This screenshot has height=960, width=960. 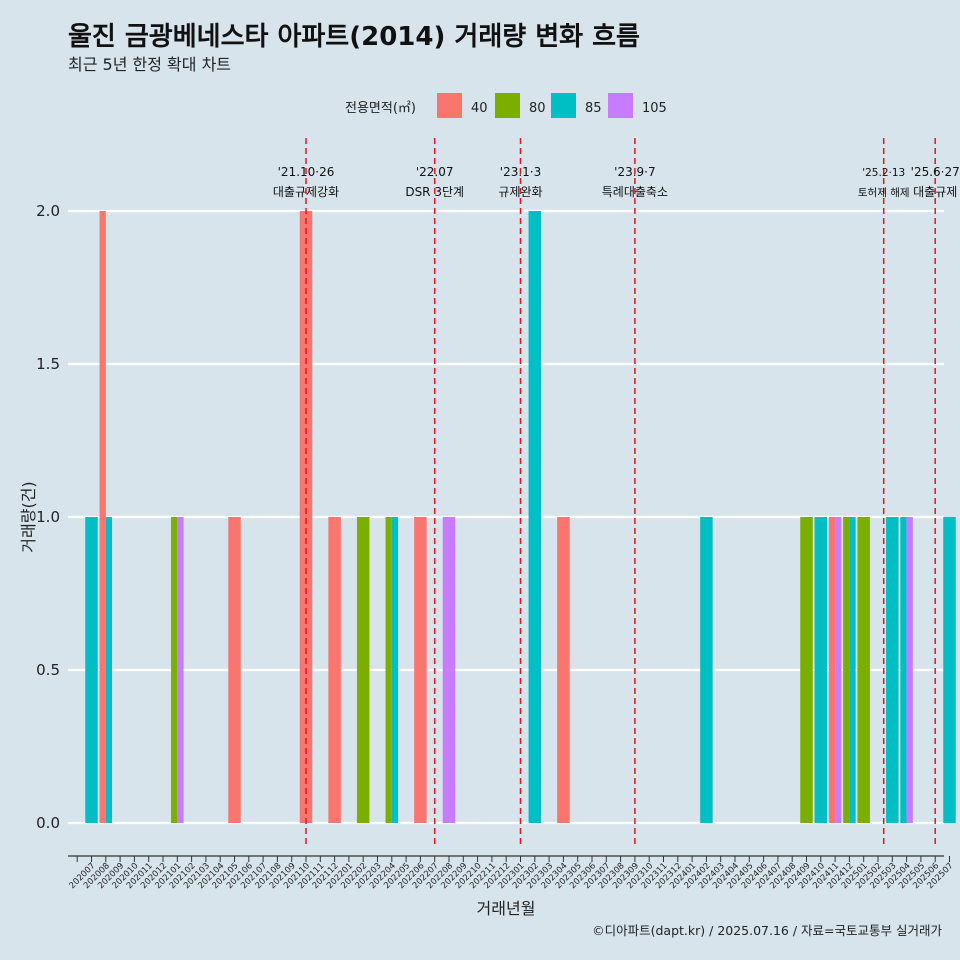 I want to click on event-label: 규제완화, so click(x=520, y=192).